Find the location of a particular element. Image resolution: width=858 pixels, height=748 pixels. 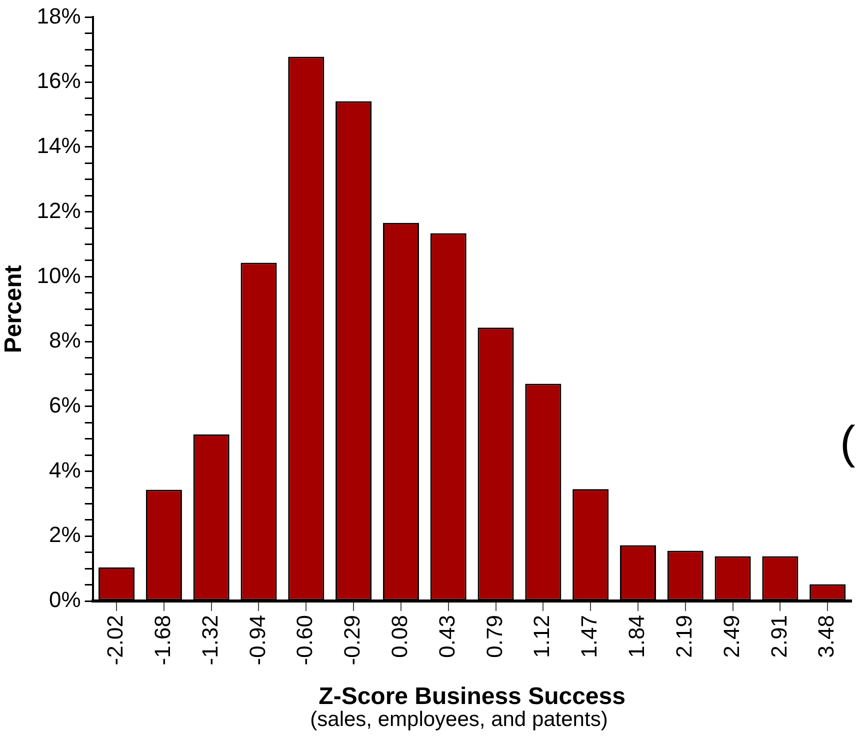

y-tick-label: 12% is located at coordinates (58, 210).